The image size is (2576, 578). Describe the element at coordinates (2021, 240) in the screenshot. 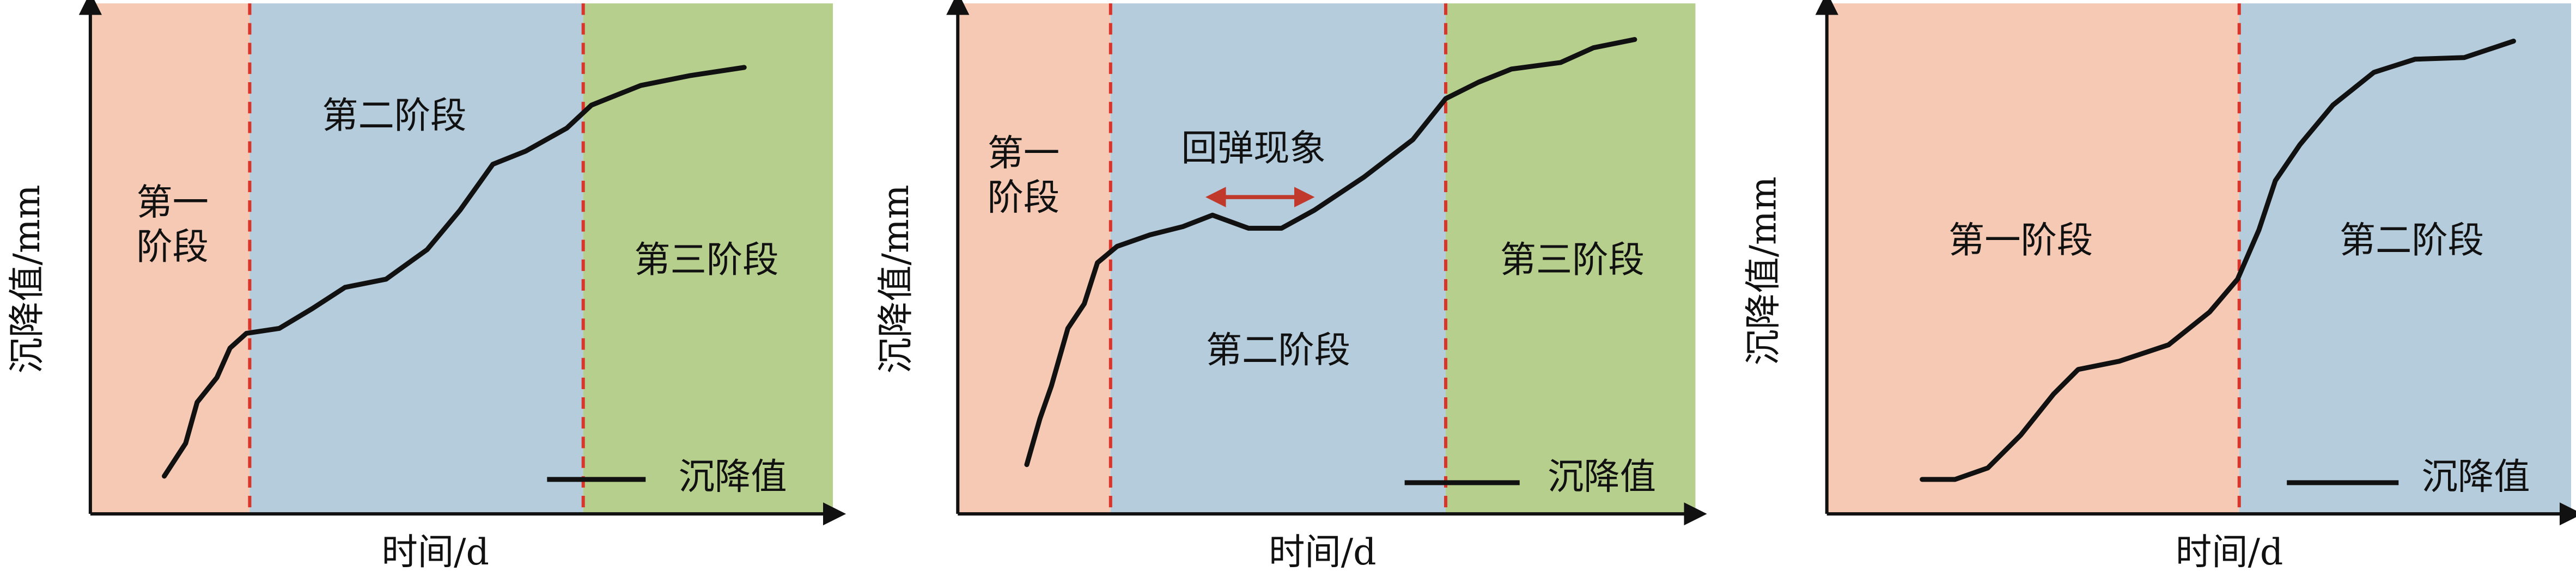

I see `stage-label: 第一阶段` at that location.